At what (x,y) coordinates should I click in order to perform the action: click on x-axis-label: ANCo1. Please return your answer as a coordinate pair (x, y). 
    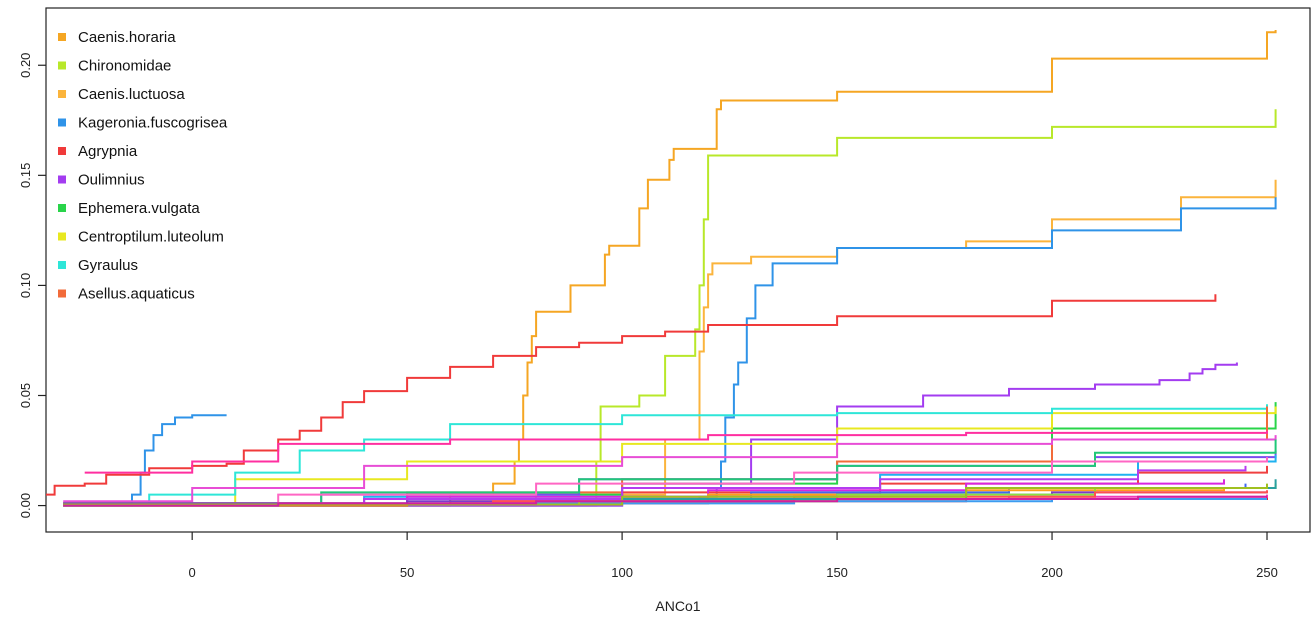
    Looking at the image, I should click on (677, 606).